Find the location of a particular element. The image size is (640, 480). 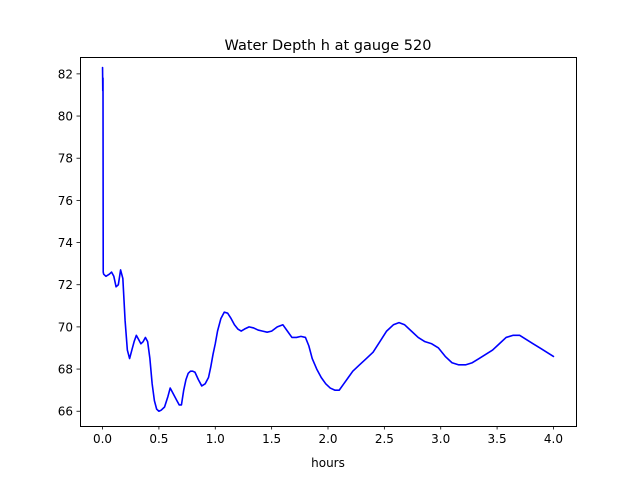

y-tick-label: 78 is located at coordinates (65, 159).